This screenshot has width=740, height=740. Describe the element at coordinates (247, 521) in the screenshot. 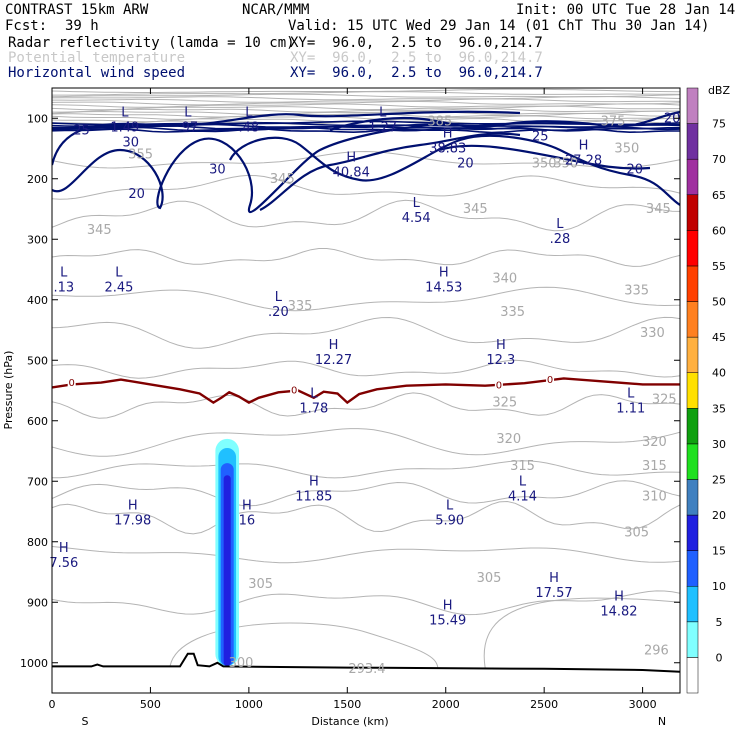

I see `extremum-value: 16` at that location.